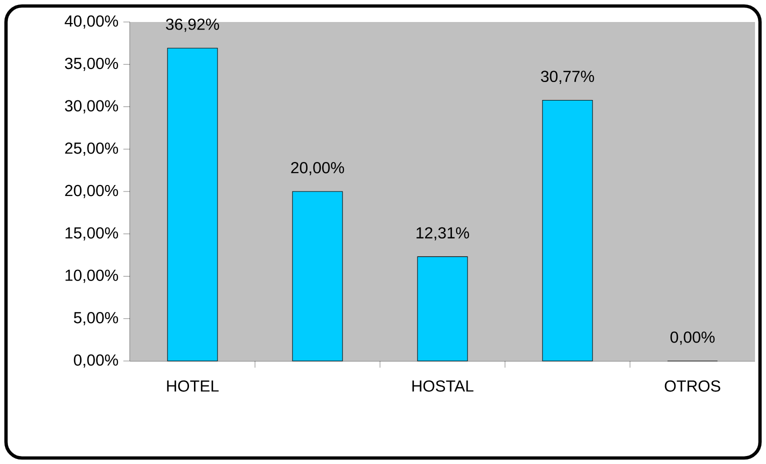 Image resolution: width=766 pixels, height=464 pixels. Describe the element at coordinates (96, 361) in the screenshot. I see `y-tick-label: 0,00%` at that location.